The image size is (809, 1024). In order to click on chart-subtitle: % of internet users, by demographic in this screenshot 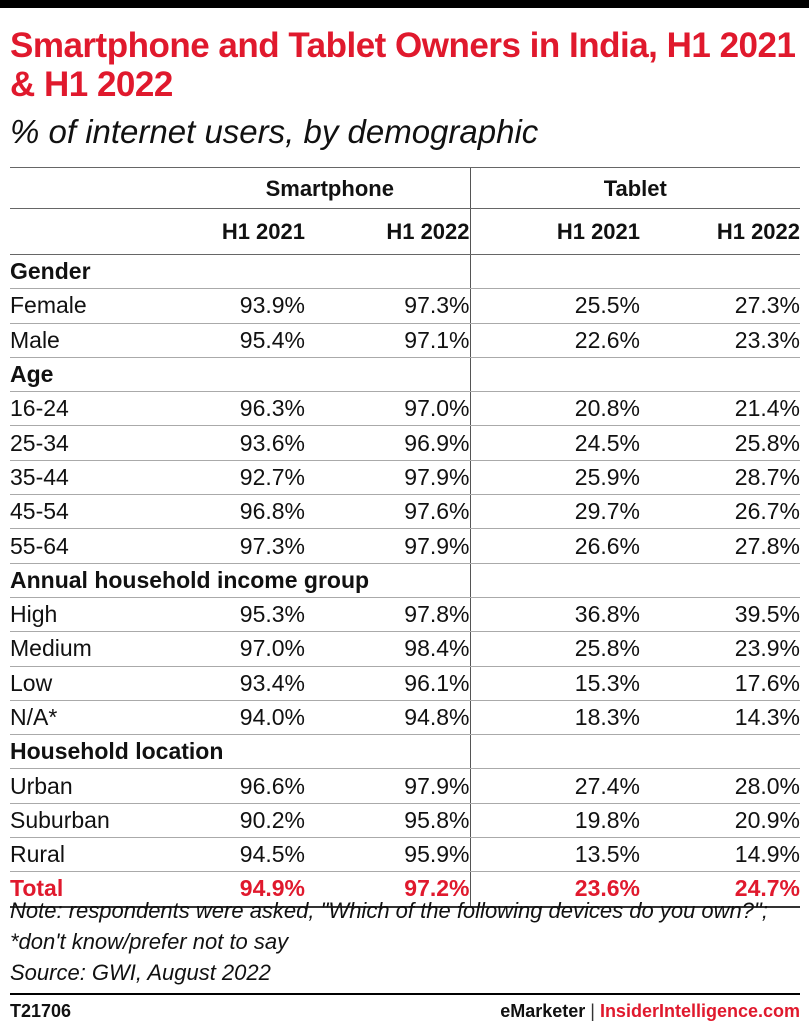, I will do `click(274, 131)`.